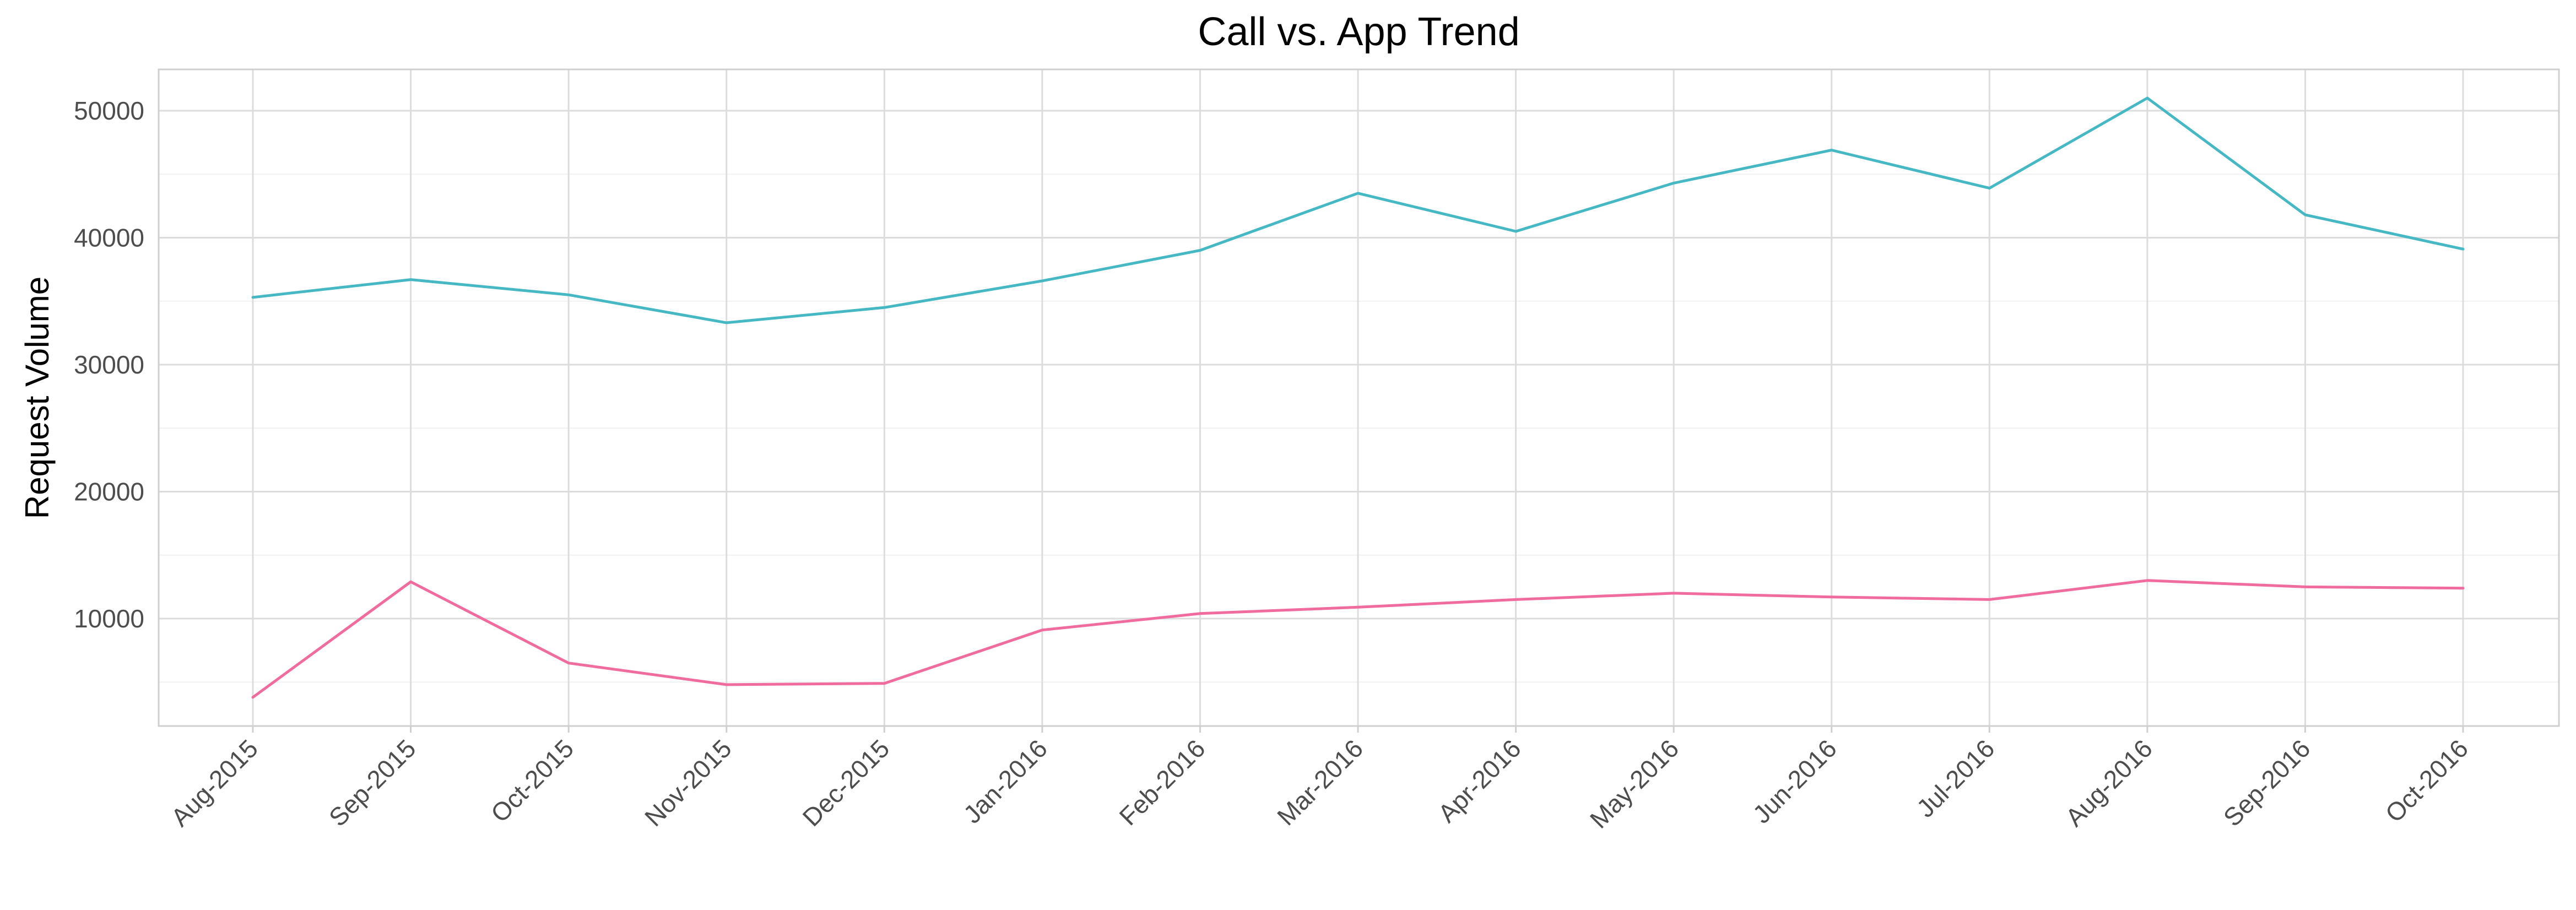 The height and width of the screenshot is (910, 2576). I want to click on y-tick-label: 40000, so click(109, 238).